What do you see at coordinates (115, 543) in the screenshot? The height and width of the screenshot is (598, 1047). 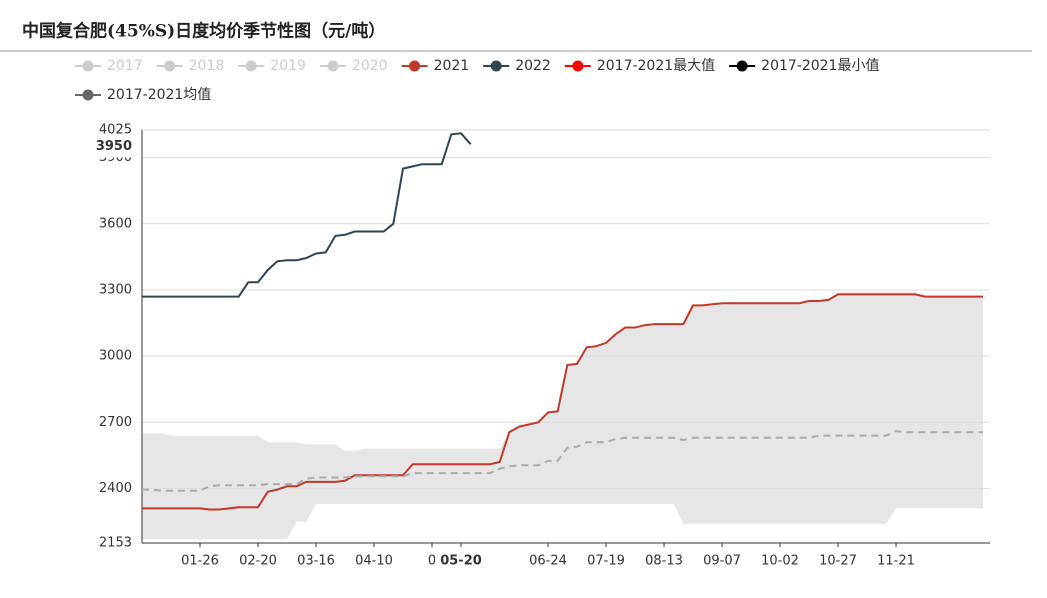 I see `y-tick-label: 2153` at bounding box center [115, 543].